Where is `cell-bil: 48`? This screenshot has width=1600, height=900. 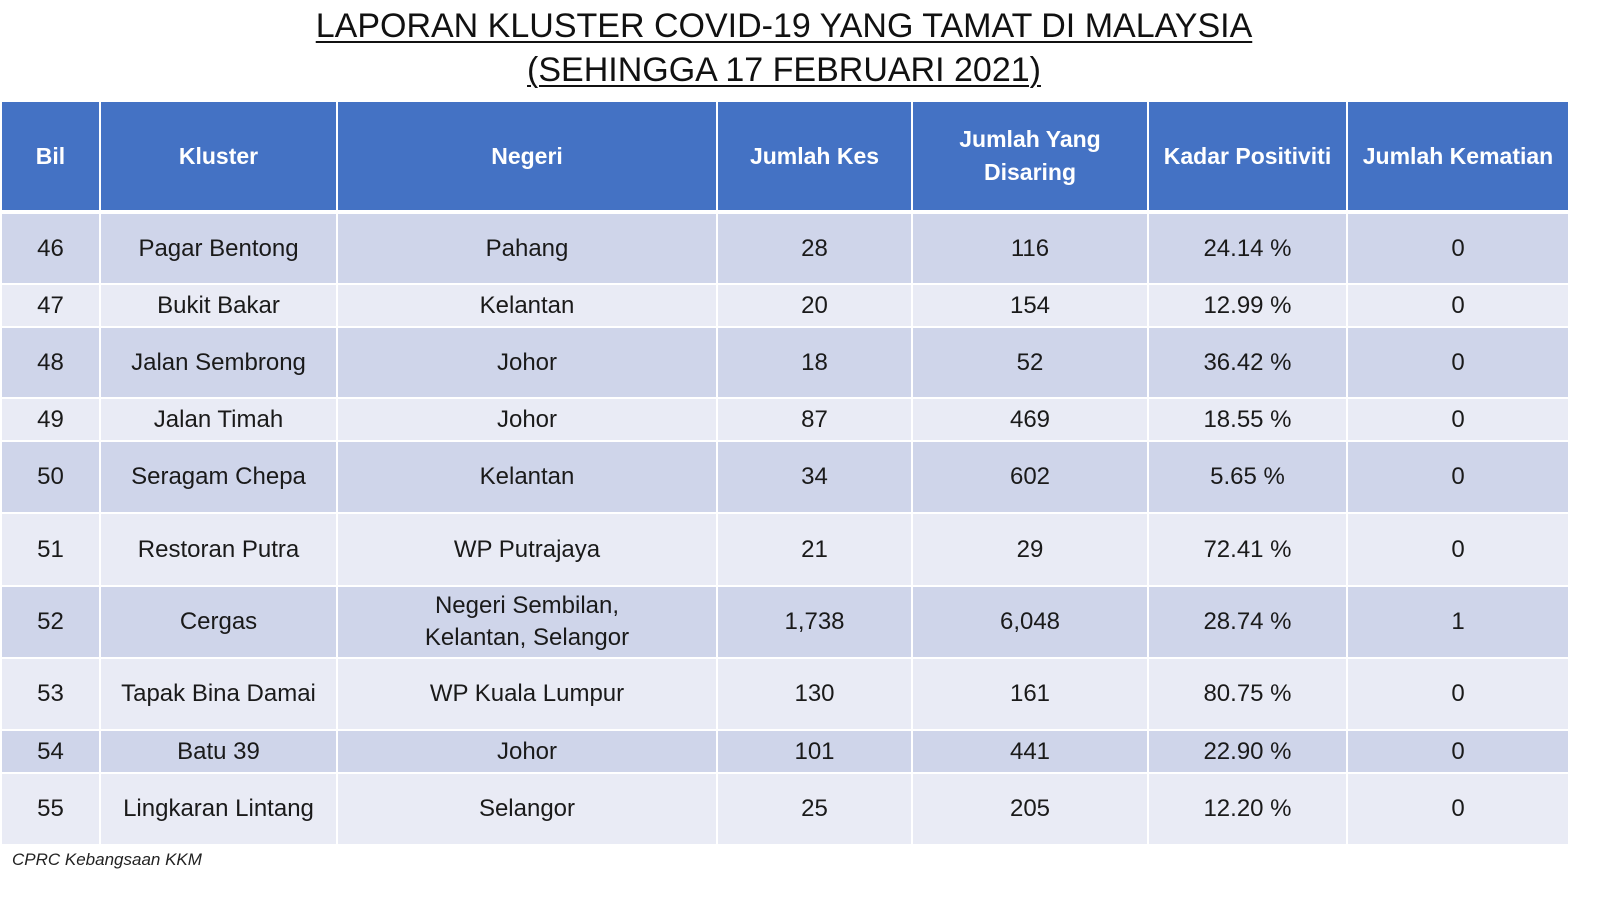
cell-bil: 48 is located at coordinates (50, 362).